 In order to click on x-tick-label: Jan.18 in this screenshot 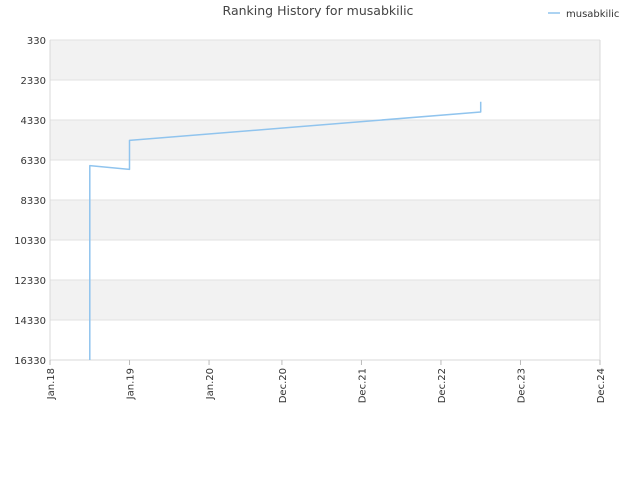, I will do `click(51, 384)`.